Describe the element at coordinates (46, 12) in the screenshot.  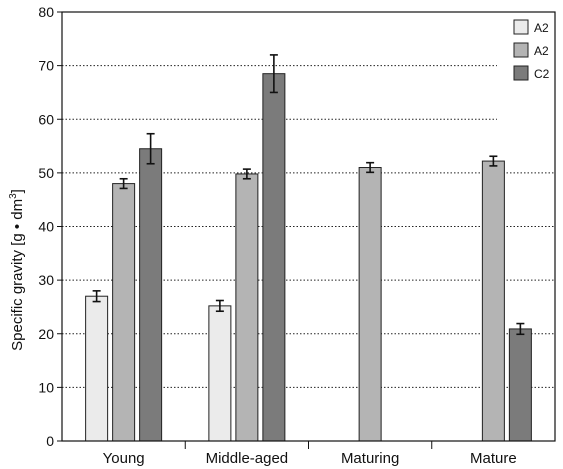
I see `y-tick-label: 80` at that location.